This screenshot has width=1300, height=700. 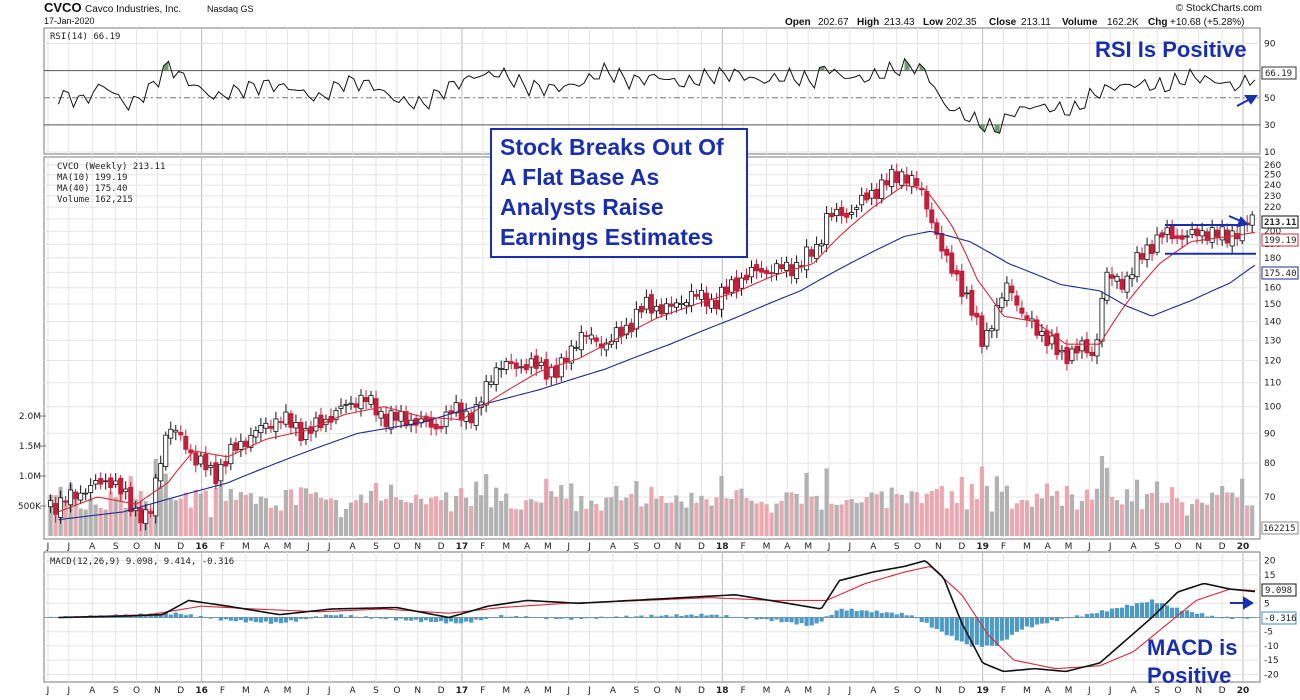 I want to click on time-tick-label: F, so click(x=1003, y=691).